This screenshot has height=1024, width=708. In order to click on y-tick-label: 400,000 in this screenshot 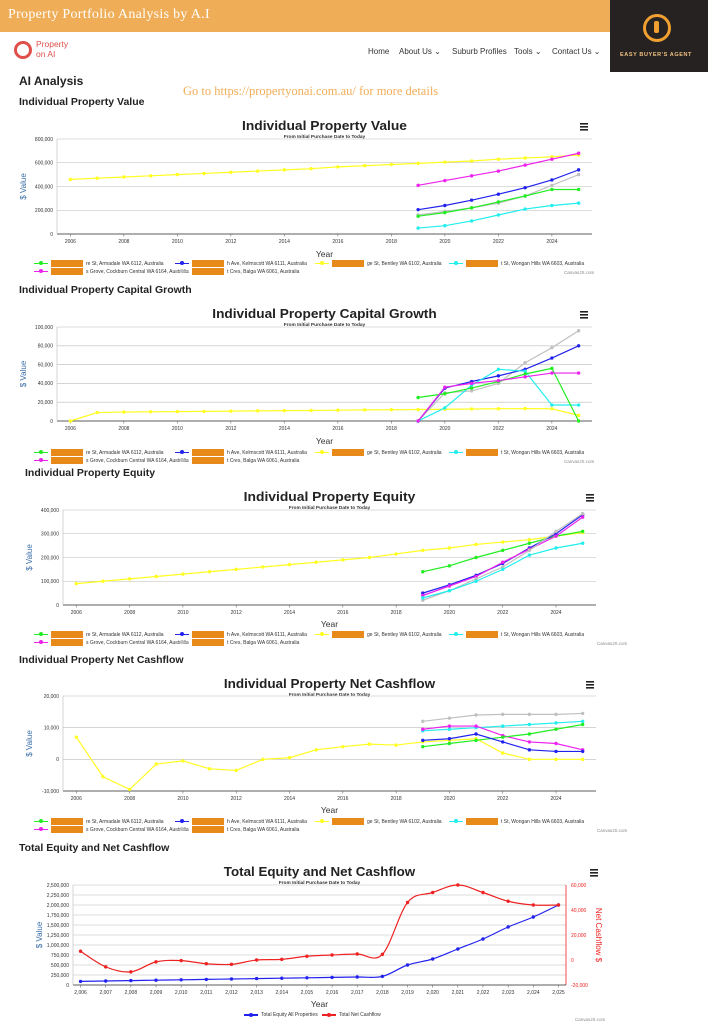, I will do `click(44, 187)`.